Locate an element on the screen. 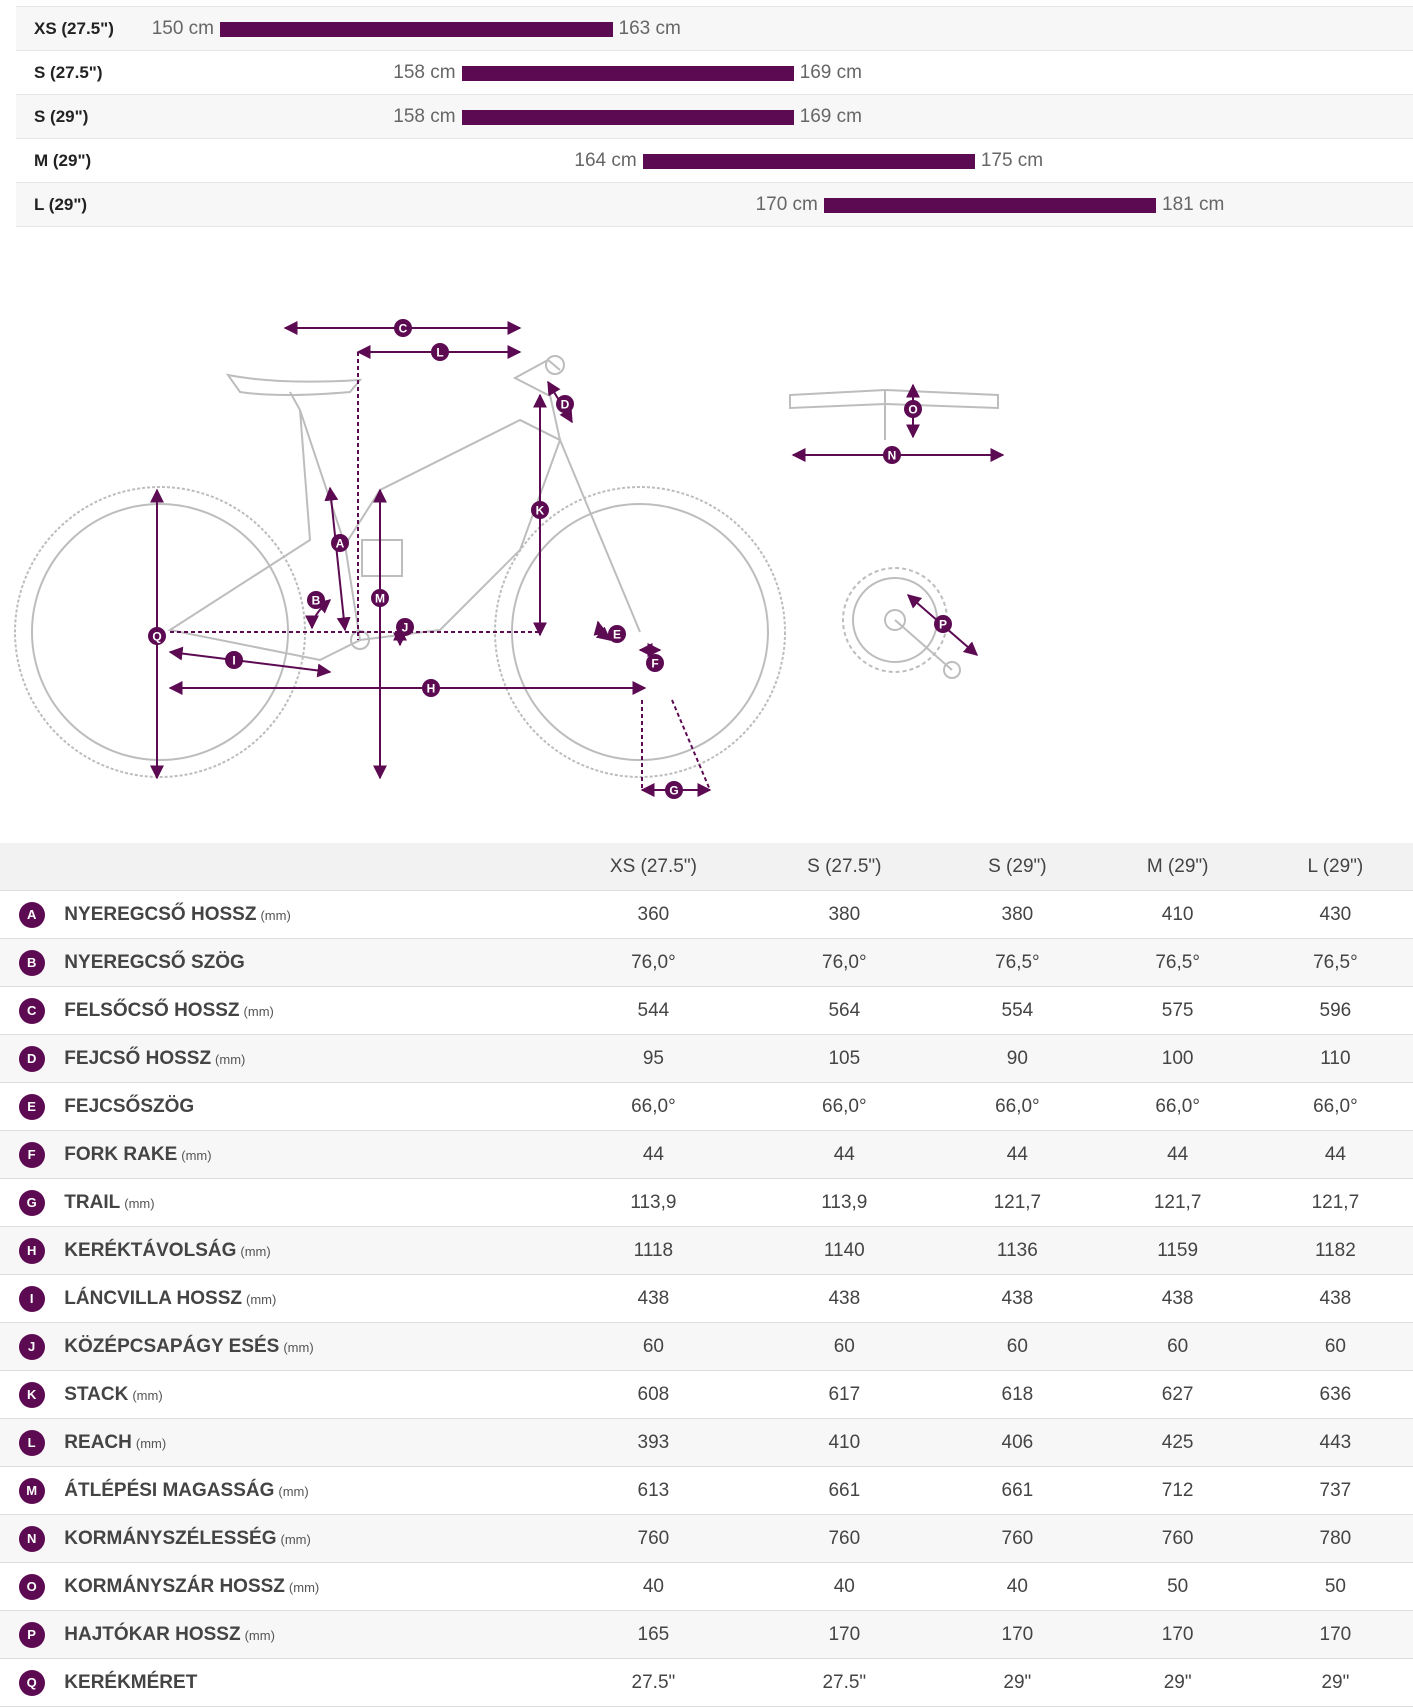  row-letter-cell: B is located at coordinates (32, 962).